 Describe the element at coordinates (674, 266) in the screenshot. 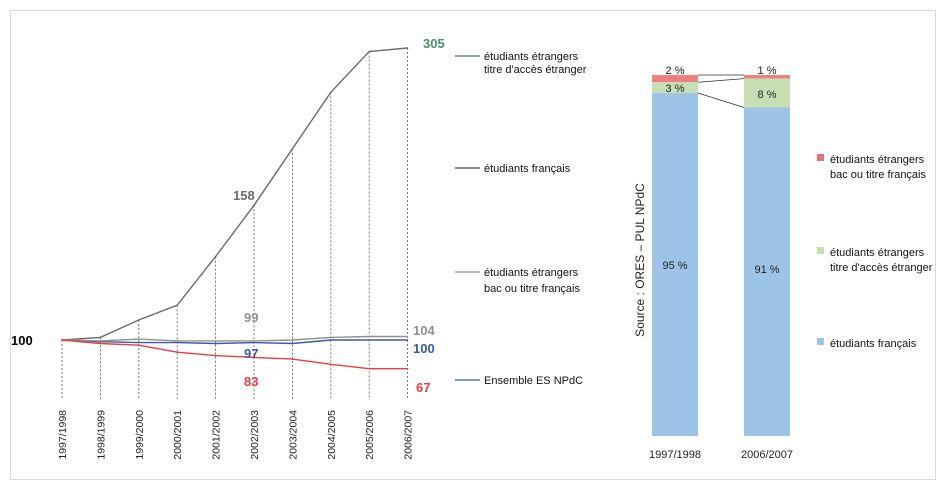

I see `bar-label-0-0: 95 %` at that location.